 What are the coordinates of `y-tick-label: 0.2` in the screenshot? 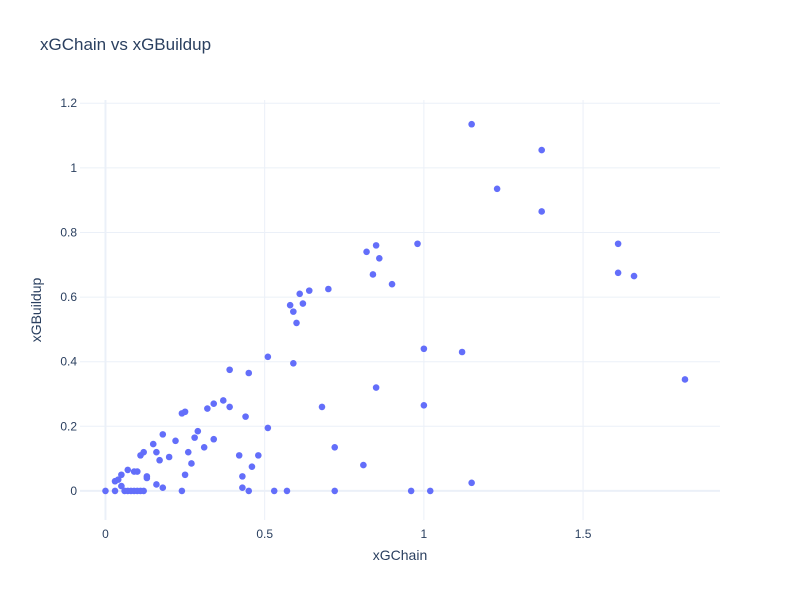 It's located at (68, 426).